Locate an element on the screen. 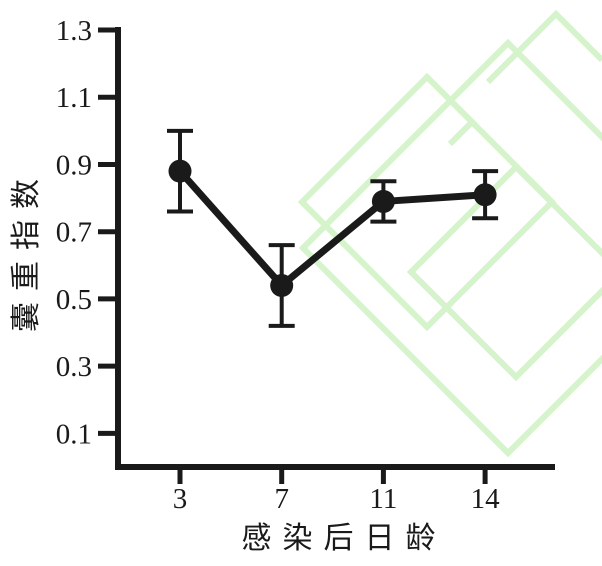  data-line is located at coordinates (332, 228).